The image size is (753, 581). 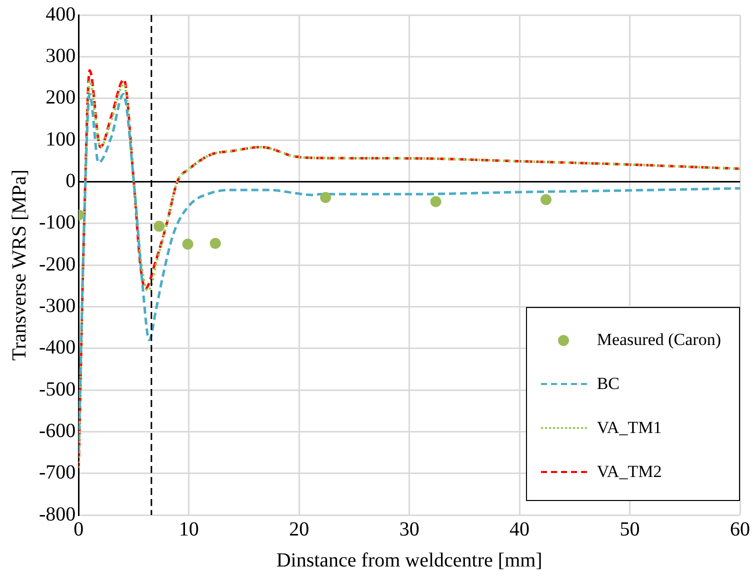 What do you see at coordinates (629, 428) in the screenshot?
I see `legend-label: VA_TM1` at bounding box center [629, 428].